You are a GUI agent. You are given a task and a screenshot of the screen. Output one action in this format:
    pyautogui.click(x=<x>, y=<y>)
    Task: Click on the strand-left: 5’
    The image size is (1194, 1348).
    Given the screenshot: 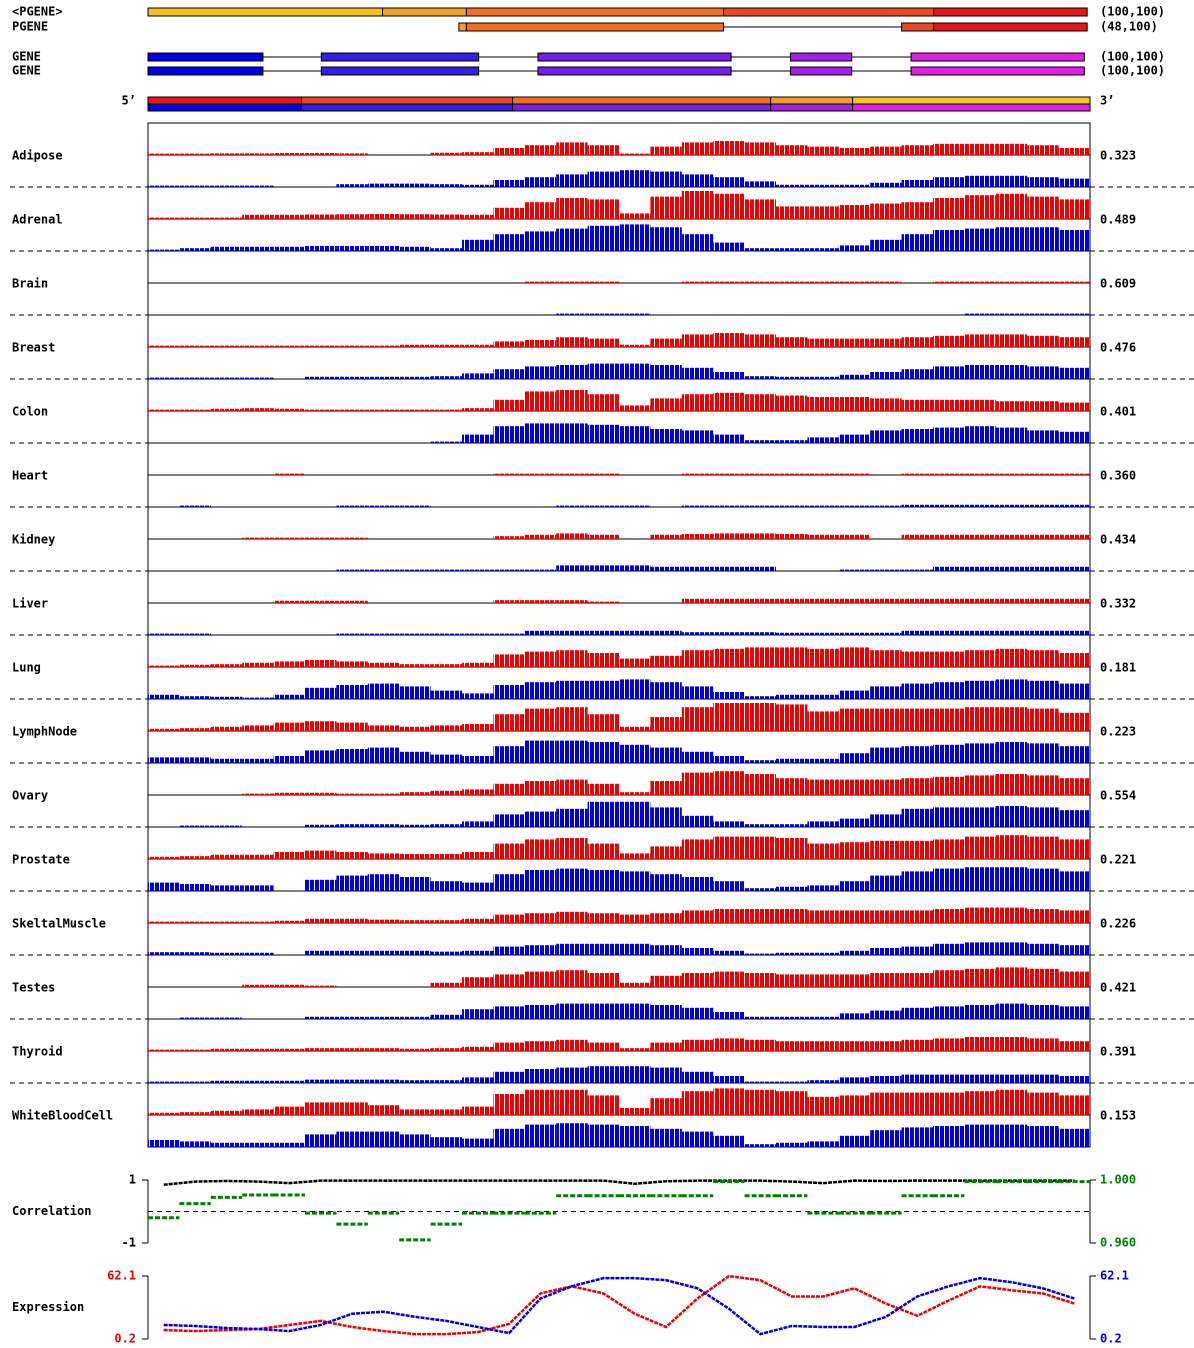 What is the action you would take?
    pyautogui.click(x=129, y=101)
    